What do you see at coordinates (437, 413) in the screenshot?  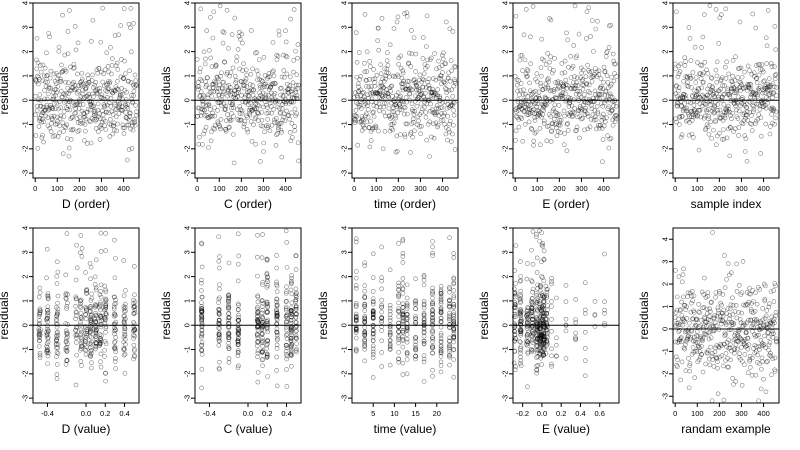 I see `x-tick-label: 20` at bounding box center [437, 413].